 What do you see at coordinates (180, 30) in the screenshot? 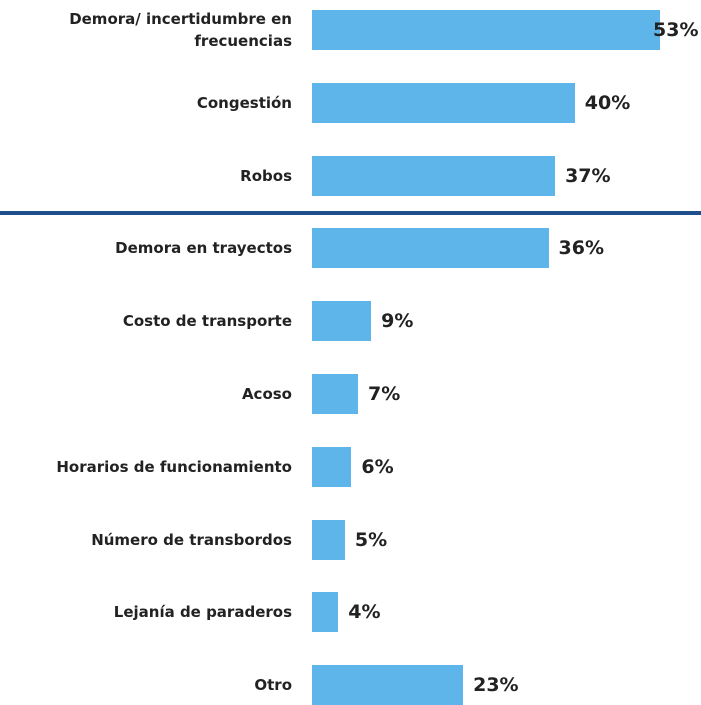
I see `category-label: Demora/ incertidumbre en frecuencias` at bounding box center [180, 30].